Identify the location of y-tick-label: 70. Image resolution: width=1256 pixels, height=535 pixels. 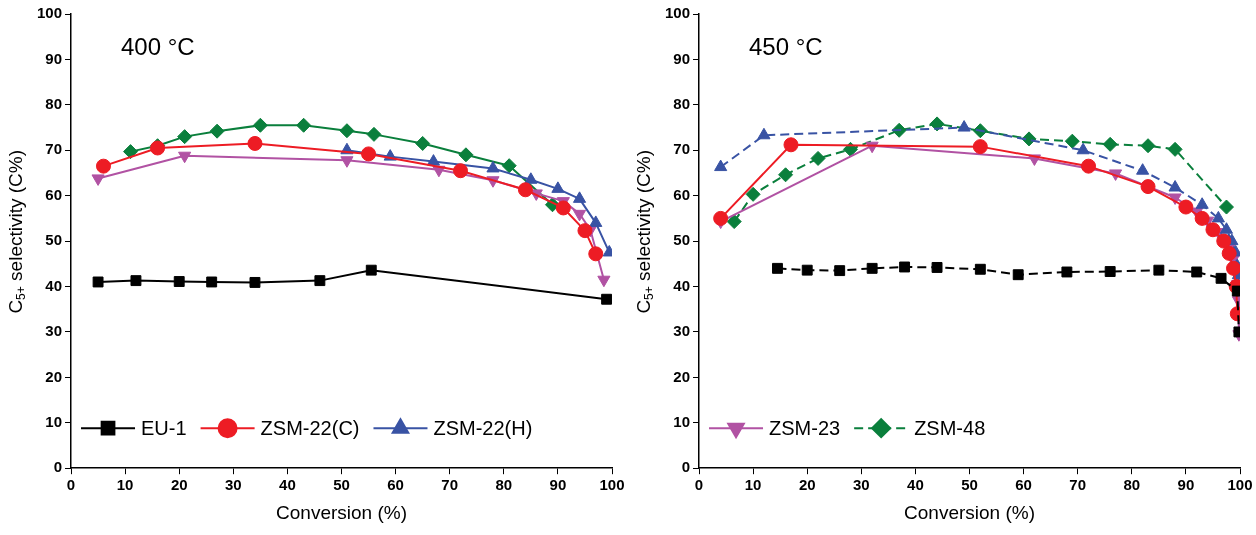
(682, 149).